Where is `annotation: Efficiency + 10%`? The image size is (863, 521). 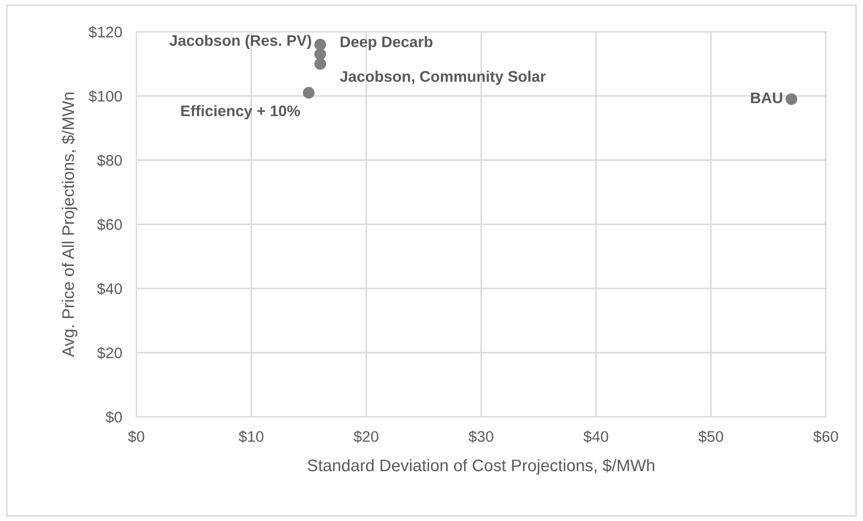
annotation: Efficiency + 10% is located at coordinates (240, 112).